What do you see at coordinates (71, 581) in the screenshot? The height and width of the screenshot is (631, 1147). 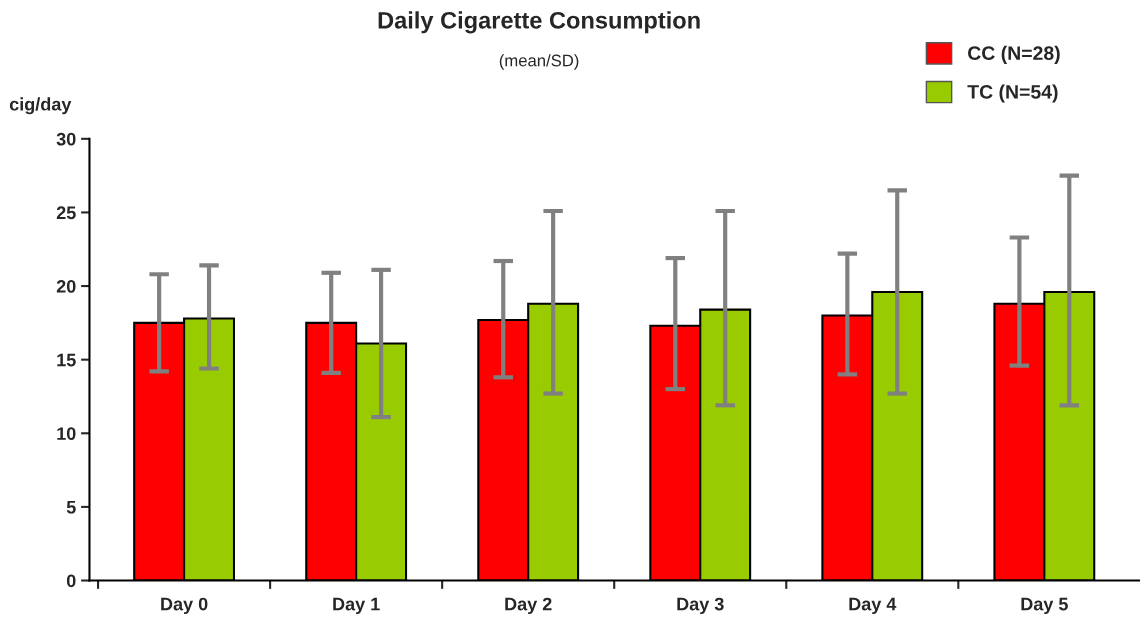 I see `y-tick-label: 0` at bounding box center [71, 581].